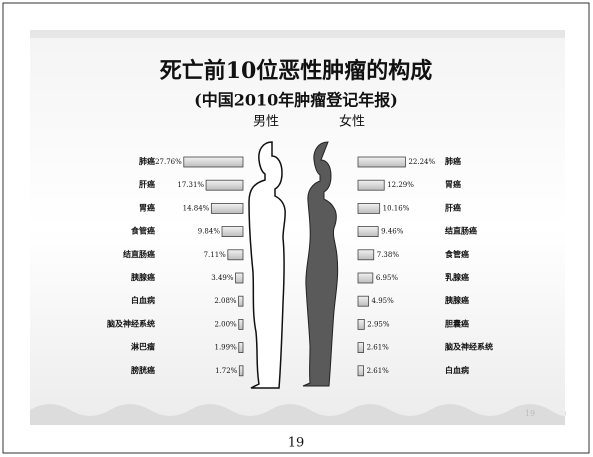  What do you see at coordinates (142, 370) in the screenshot?
I see `category-label: 膀胱癌` at bounding box center [142, 370].